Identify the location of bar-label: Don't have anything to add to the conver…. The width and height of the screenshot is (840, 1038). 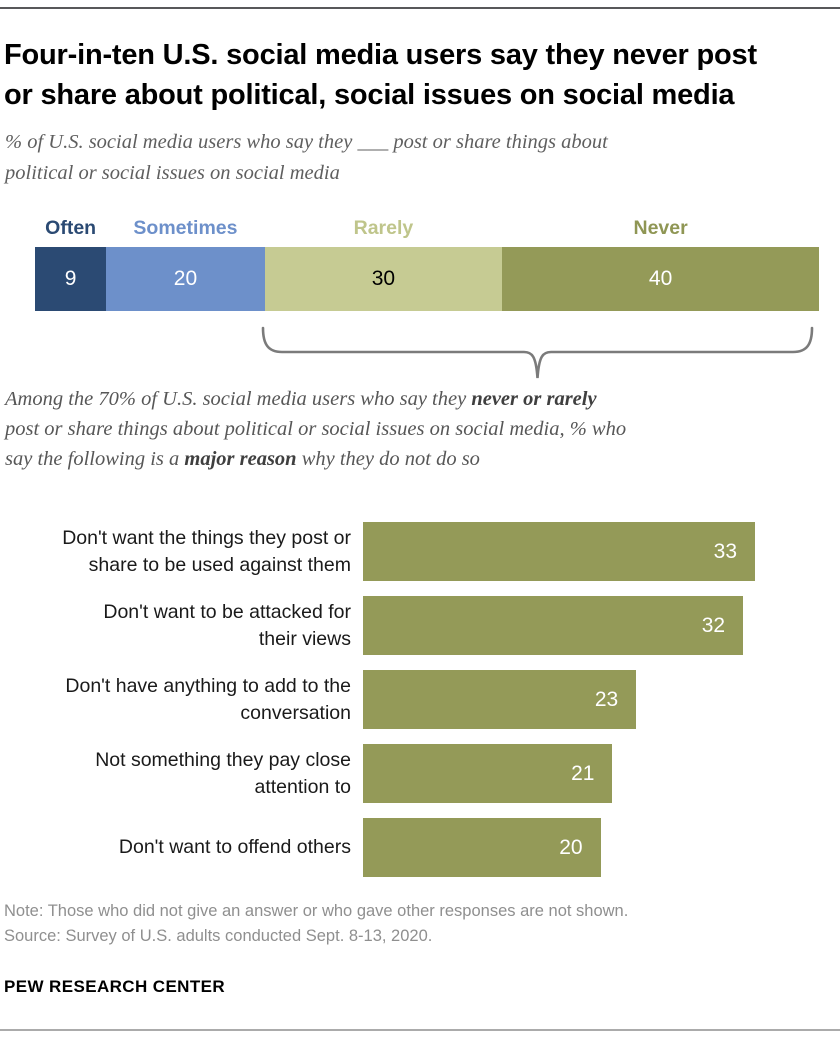
(208, 699).